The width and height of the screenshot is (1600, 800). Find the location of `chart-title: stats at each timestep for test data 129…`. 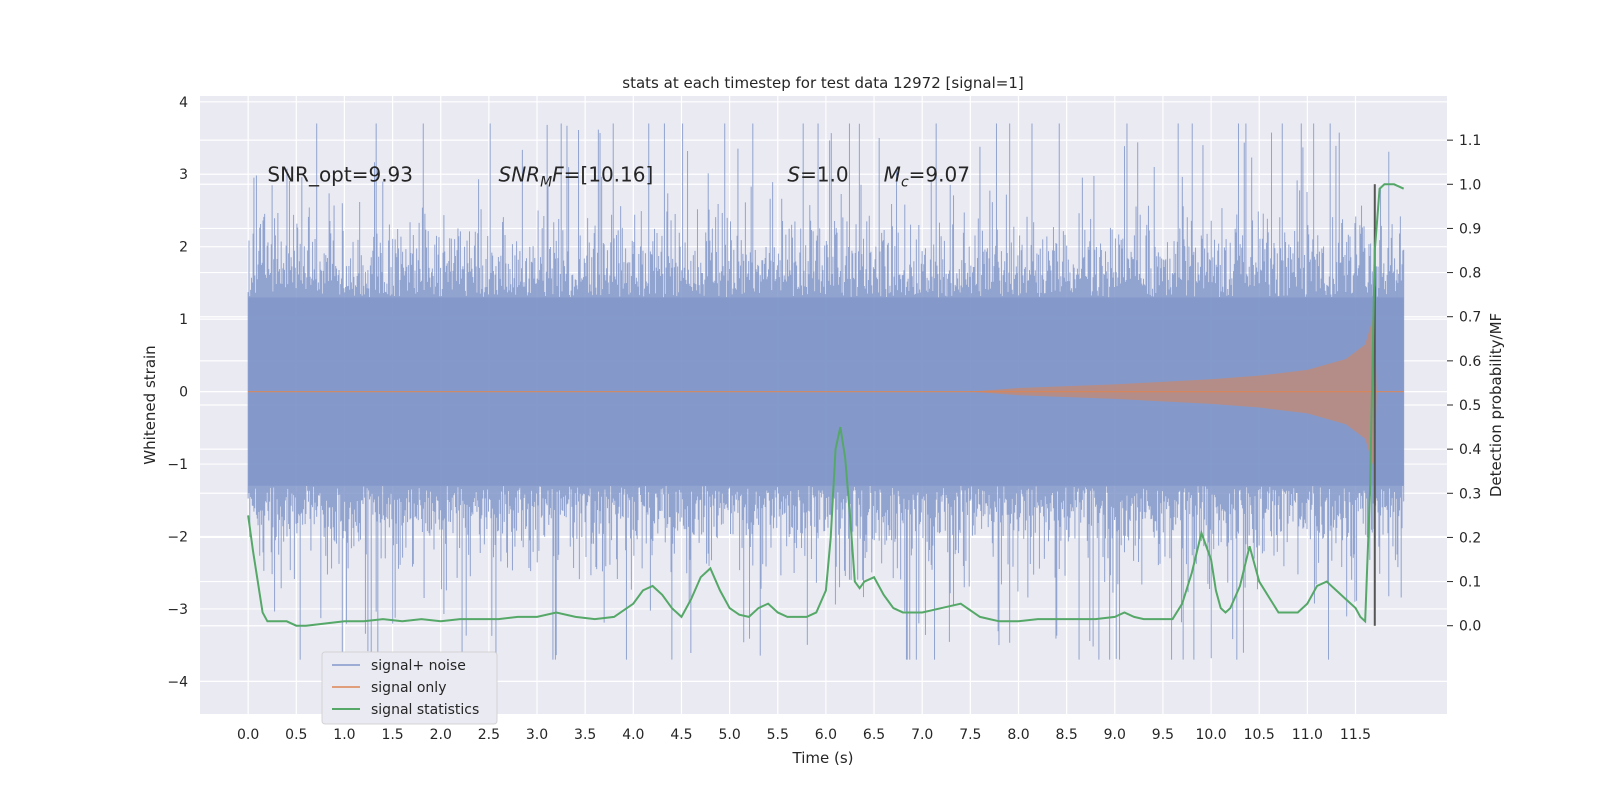

chart-title: stats at each timestep for test data 129… is located at coordinates (822, 83).